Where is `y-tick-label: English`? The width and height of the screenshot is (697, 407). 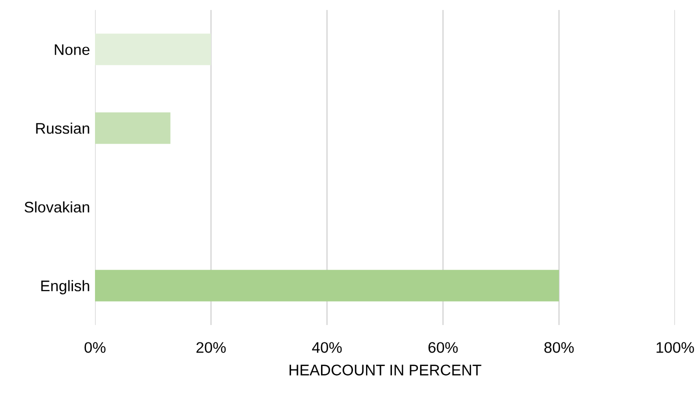 y-tick-label: English is located at coordinates (65, 287).